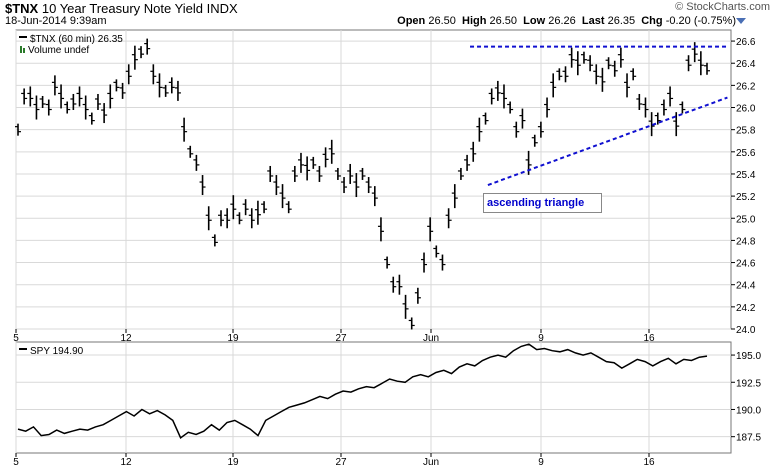  Describe the element at coordinates (222, 8) in the screenshot. I see `exchange: INDX` at that location.